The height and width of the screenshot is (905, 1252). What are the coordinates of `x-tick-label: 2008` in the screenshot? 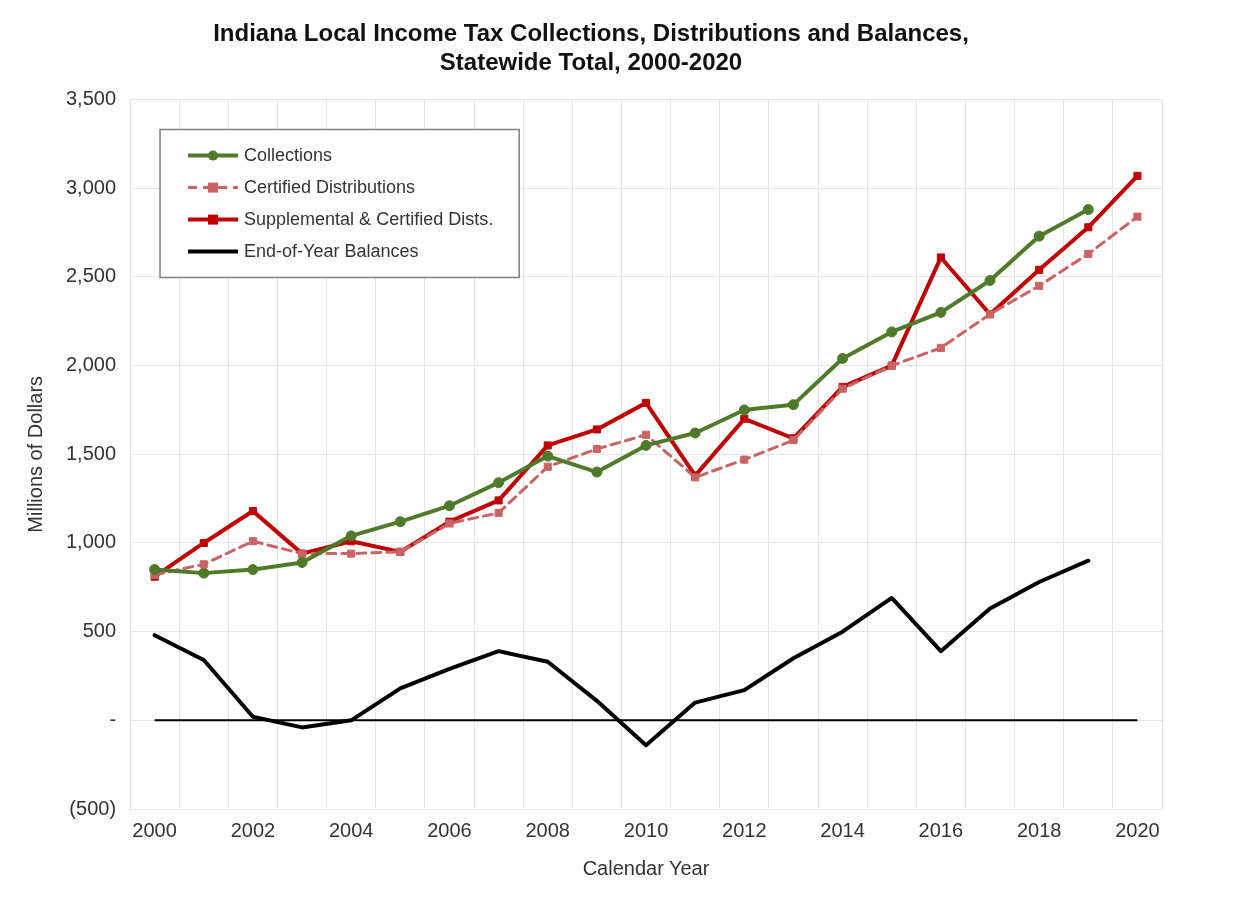 It's located at (547, 829).